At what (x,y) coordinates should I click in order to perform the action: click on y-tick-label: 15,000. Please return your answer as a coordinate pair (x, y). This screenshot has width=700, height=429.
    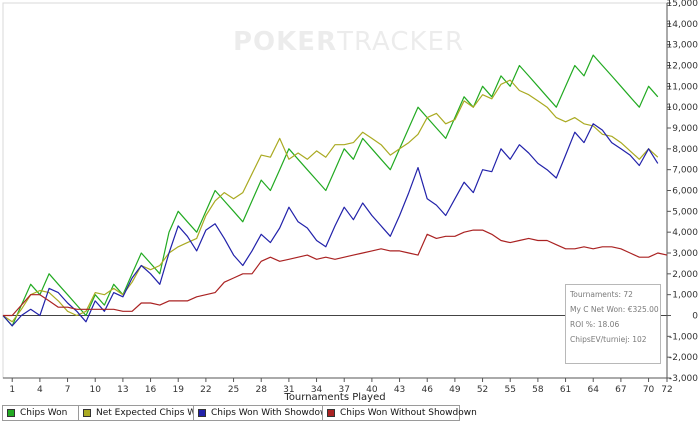
    Looking at the image, I should click on (683, 4).